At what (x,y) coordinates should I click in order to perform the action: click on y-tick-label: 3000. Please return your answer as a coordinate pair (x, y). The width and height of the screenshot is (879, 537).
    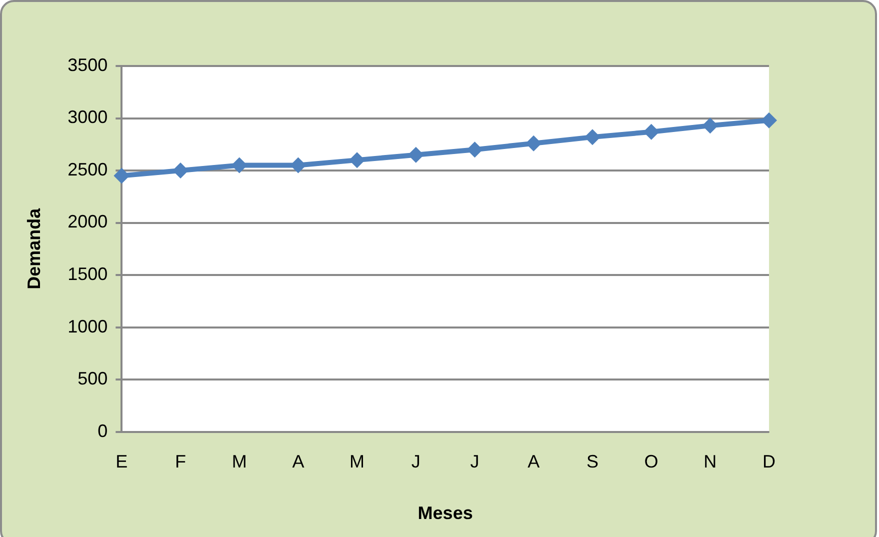
    Looking at the image, I should click on (88, 117).